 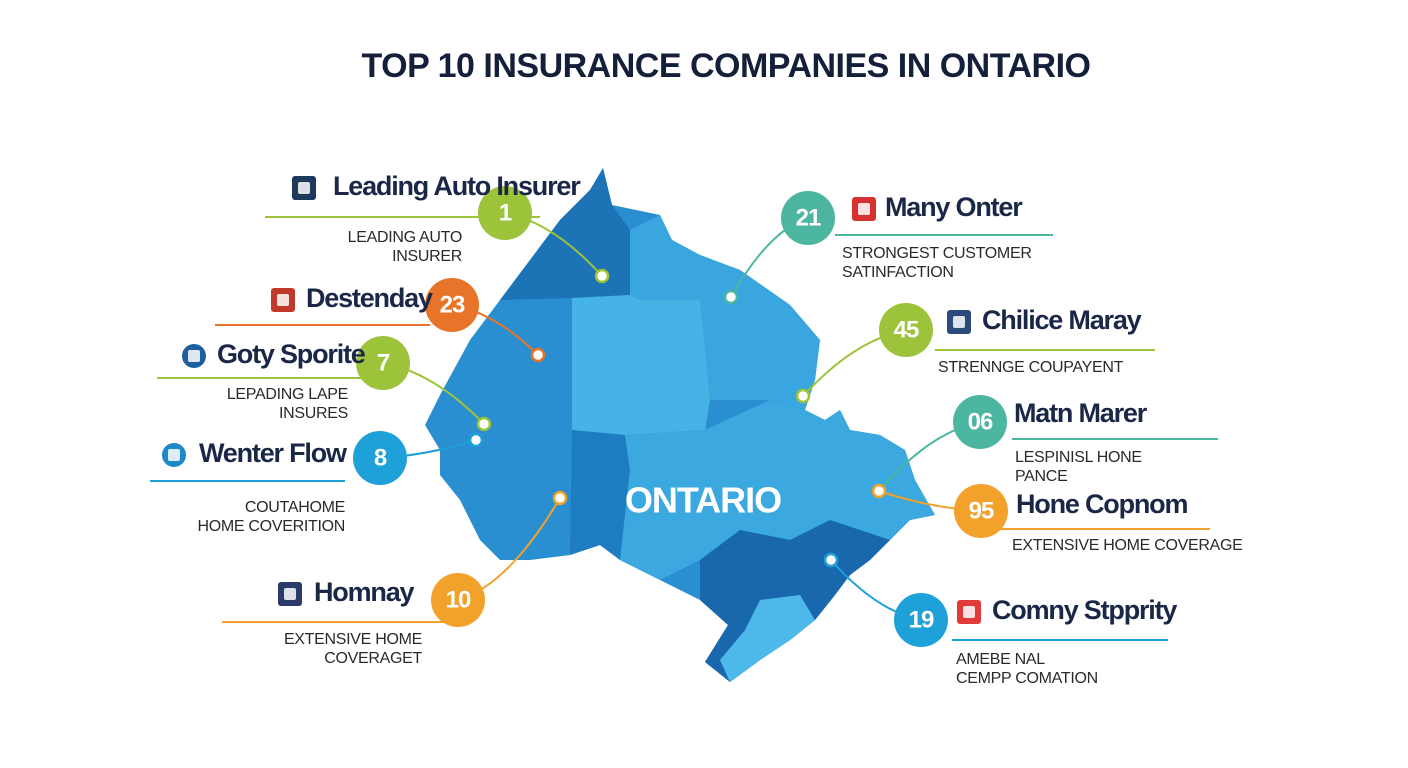 I want to click on badge-number: 45, so click(x=906, y=329).